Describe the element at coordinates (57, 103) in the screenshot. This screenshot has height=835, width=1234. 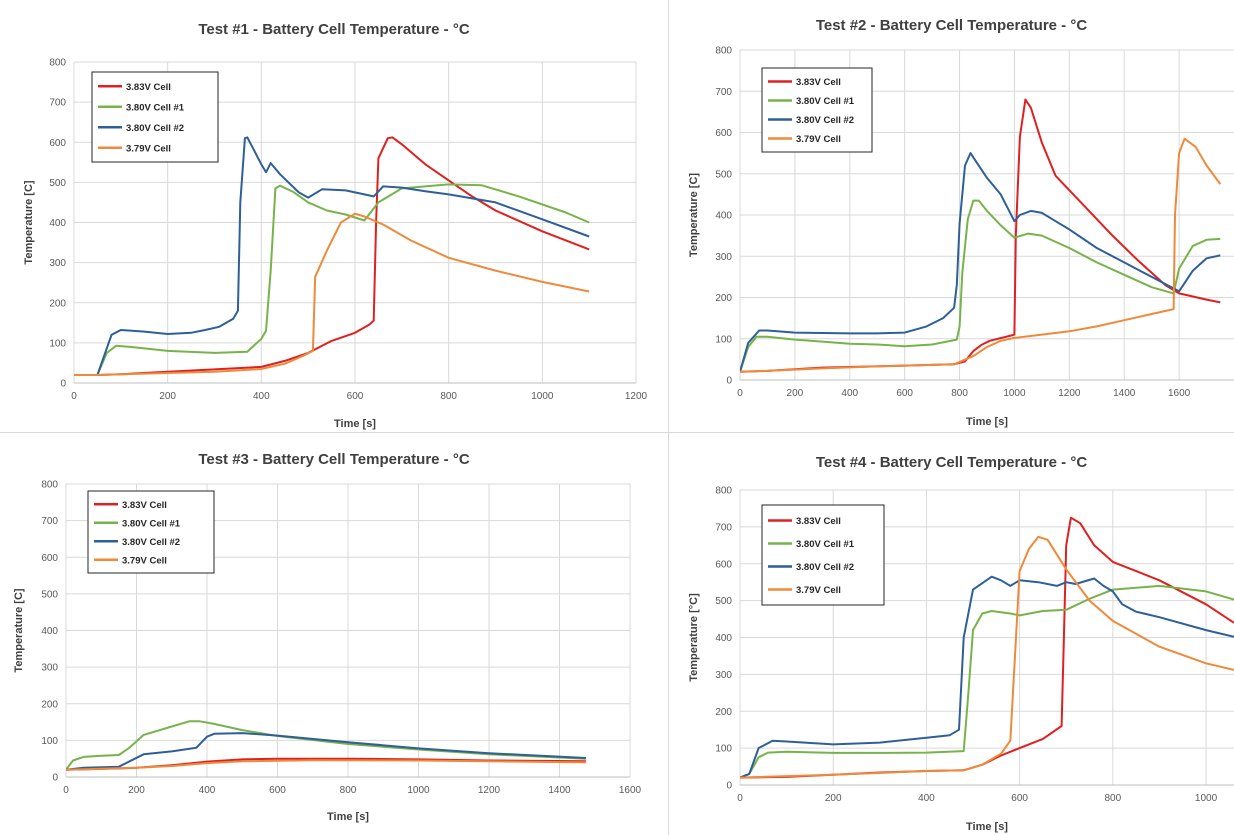
I see `chart-1-ytick-label: 700` at that location.